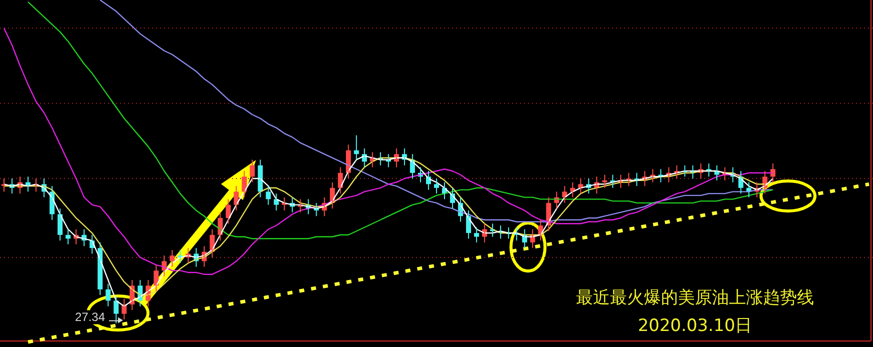  Describe the element at coordinates (695, 298) in the screenshot. I see `text: 最近最火爆的美原油上涨趋势线` at that location.